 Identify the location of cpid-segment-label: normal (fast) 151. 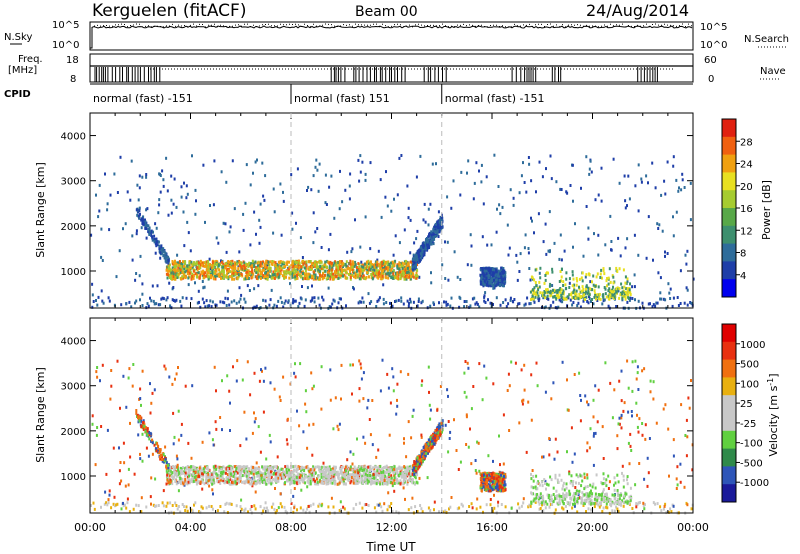
(342, 98).